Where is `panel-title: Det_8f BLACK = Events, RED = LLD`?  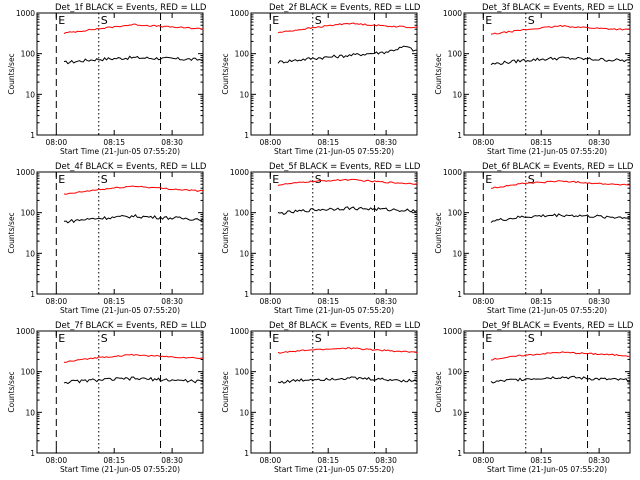 panel-title: Det_8f BLACK = Events, RED = LLD is located at coordinates (345, 326).